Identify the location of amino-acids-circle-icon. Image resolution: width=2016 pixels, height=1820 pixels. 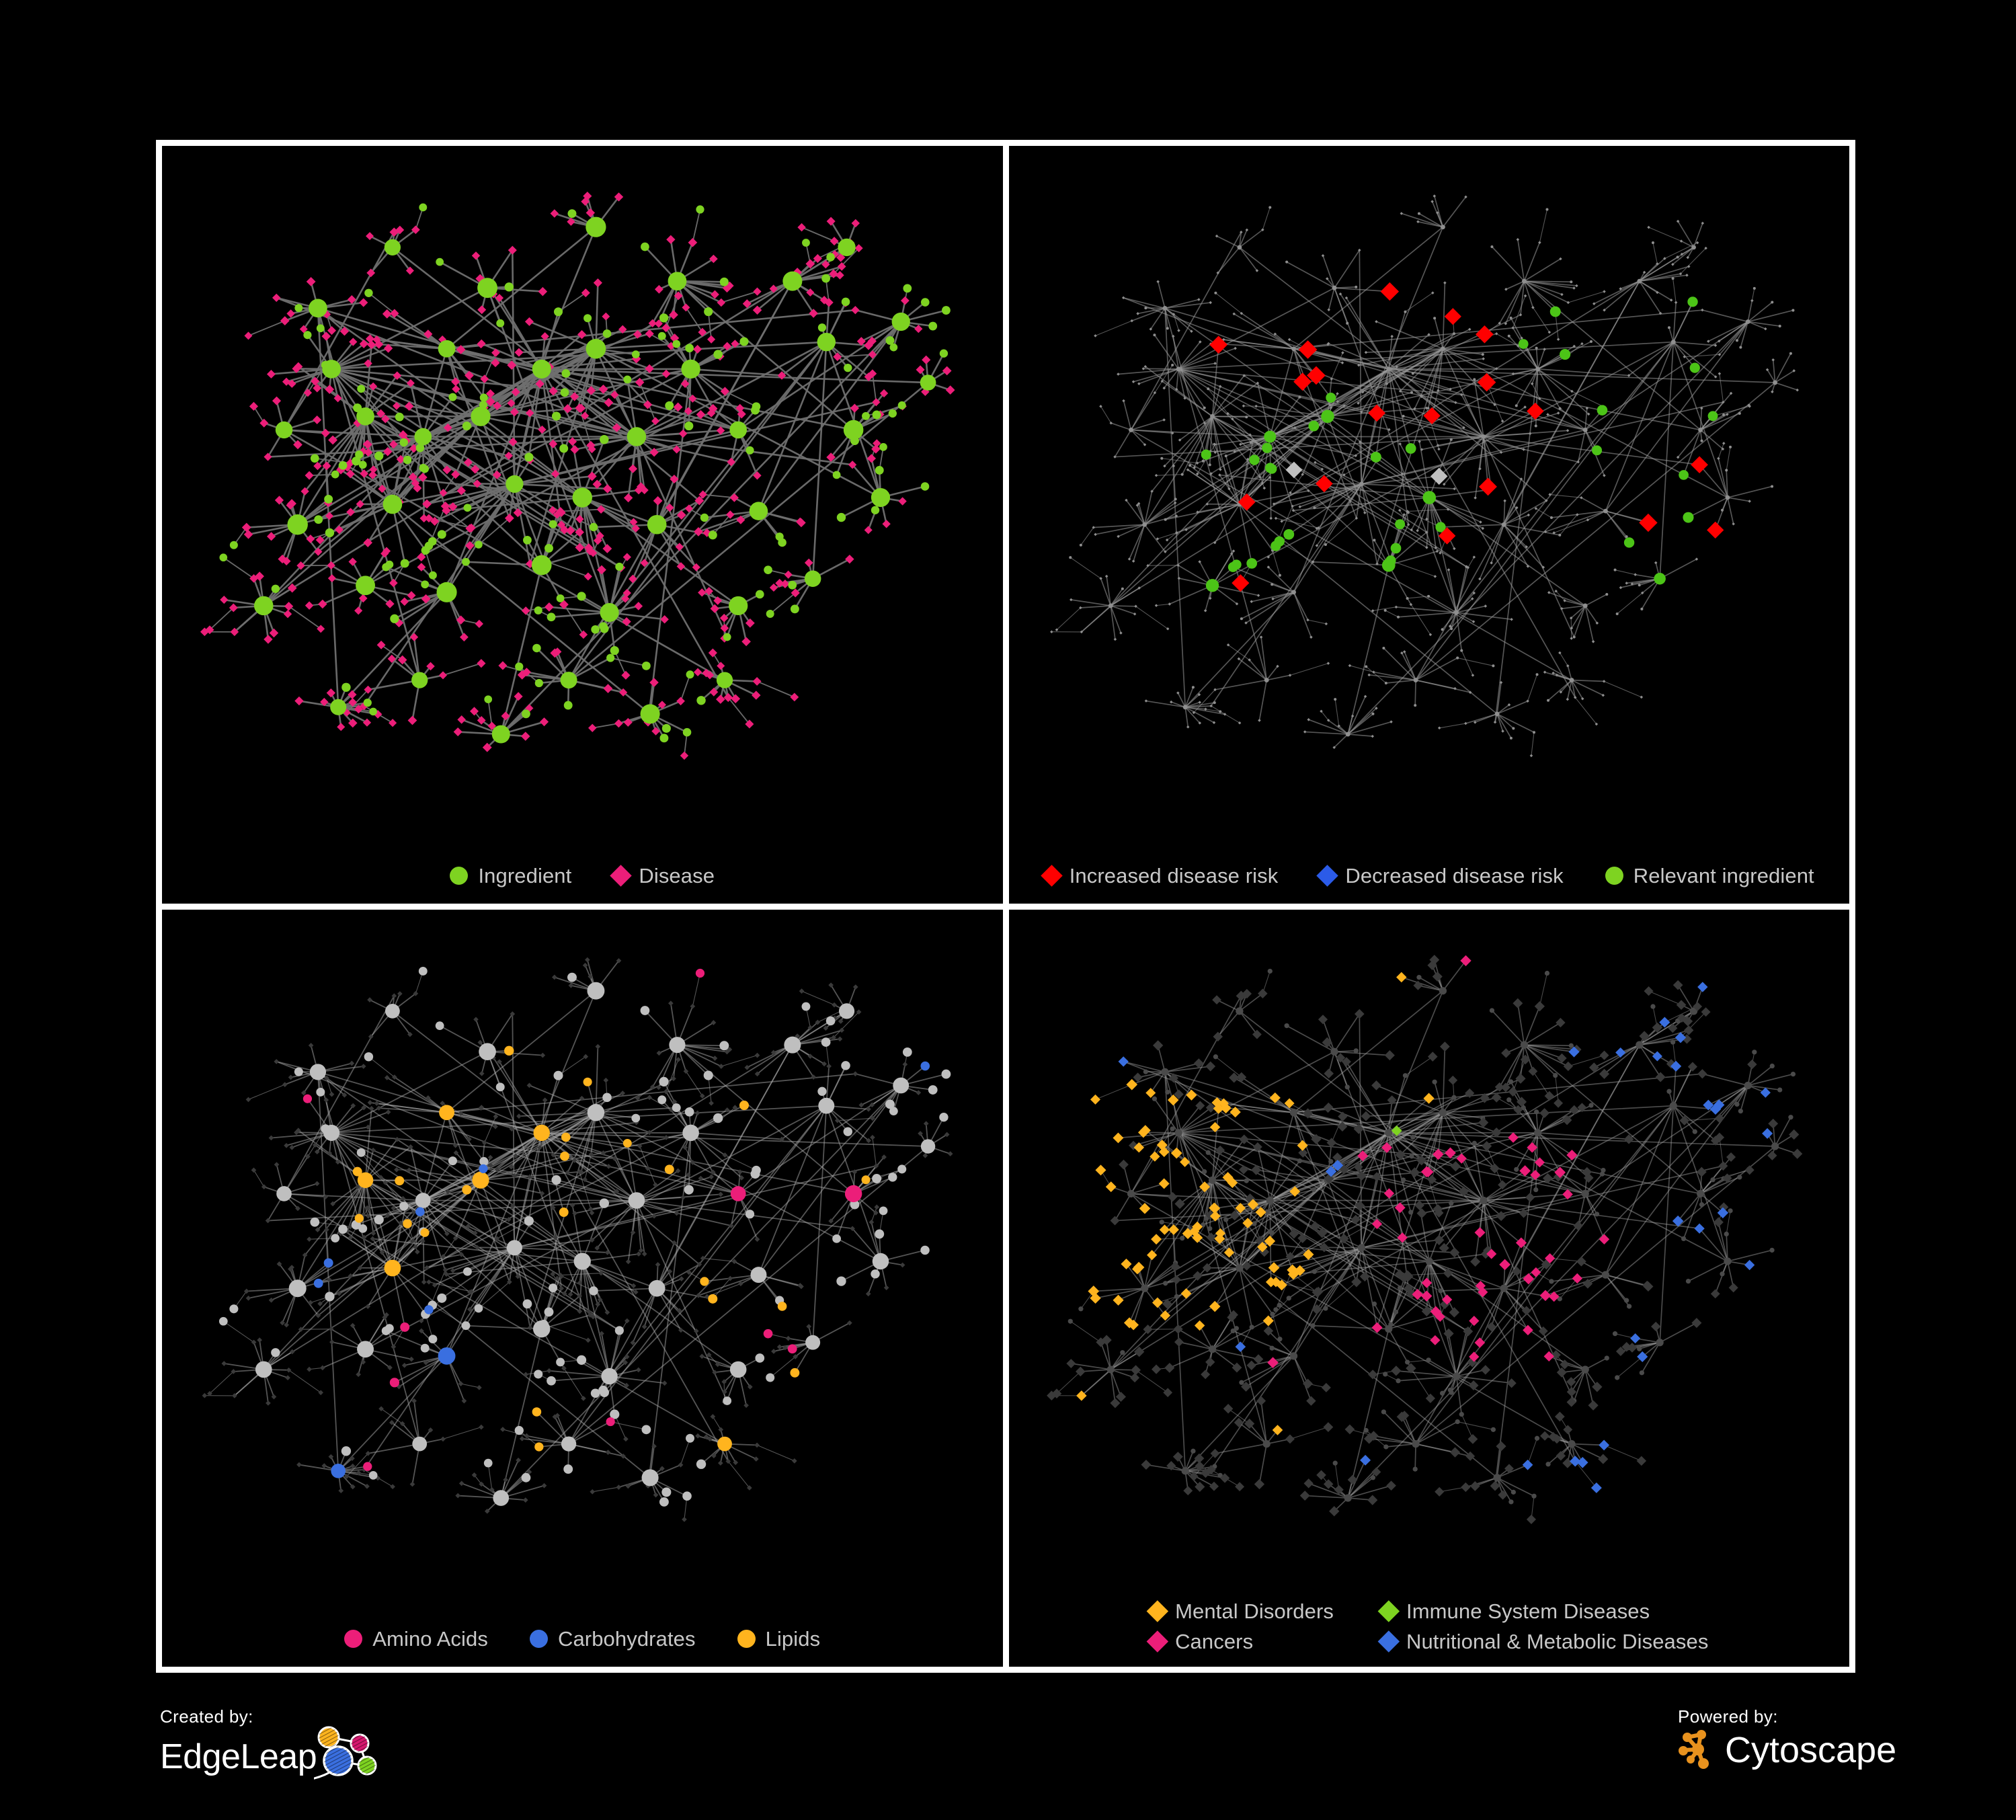
(353, 1639).